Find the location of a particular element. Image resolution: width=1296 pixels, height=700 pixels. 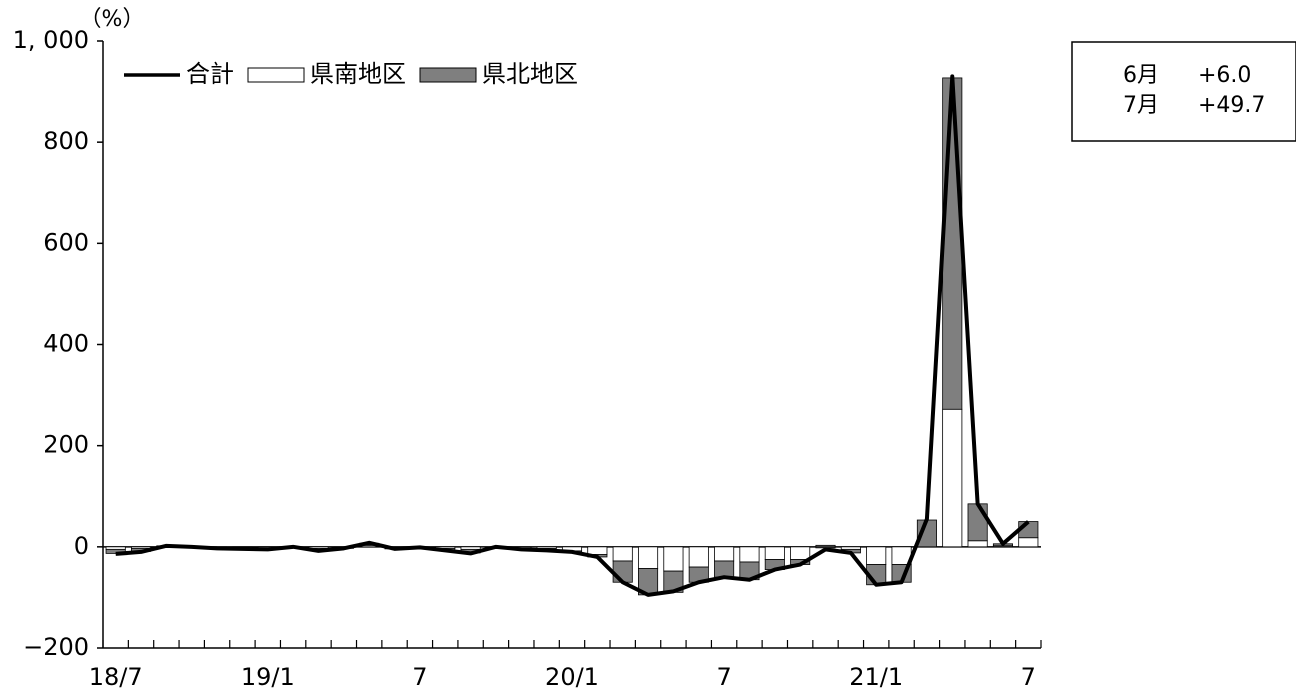

y-tick-label: 400 is located at coordinates (66, 344).